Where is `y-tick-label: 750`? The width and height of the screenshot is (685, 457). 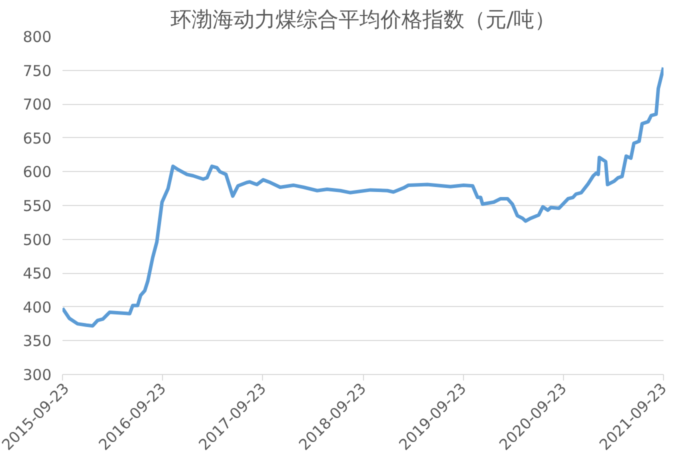 y-tick-label: 750 is located at coordinates (37, 71).